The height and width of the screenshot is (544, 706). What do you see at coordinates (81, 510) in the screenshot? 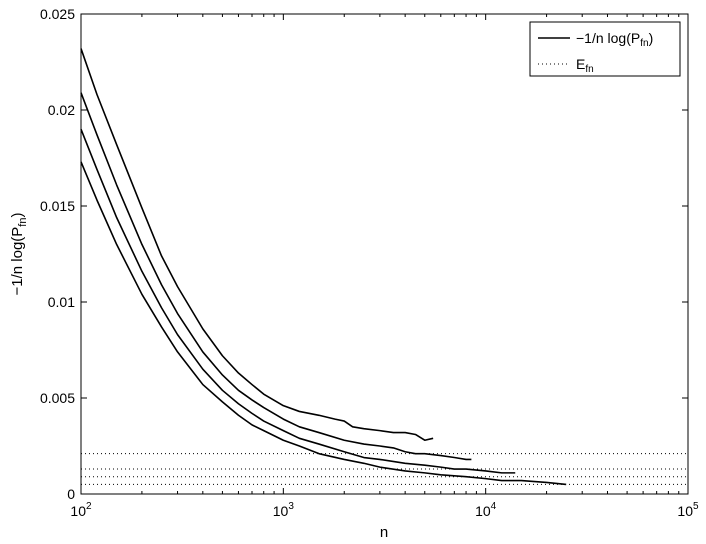
I see `x-tick-label-0: 10²` at bounding box center [81, 510].